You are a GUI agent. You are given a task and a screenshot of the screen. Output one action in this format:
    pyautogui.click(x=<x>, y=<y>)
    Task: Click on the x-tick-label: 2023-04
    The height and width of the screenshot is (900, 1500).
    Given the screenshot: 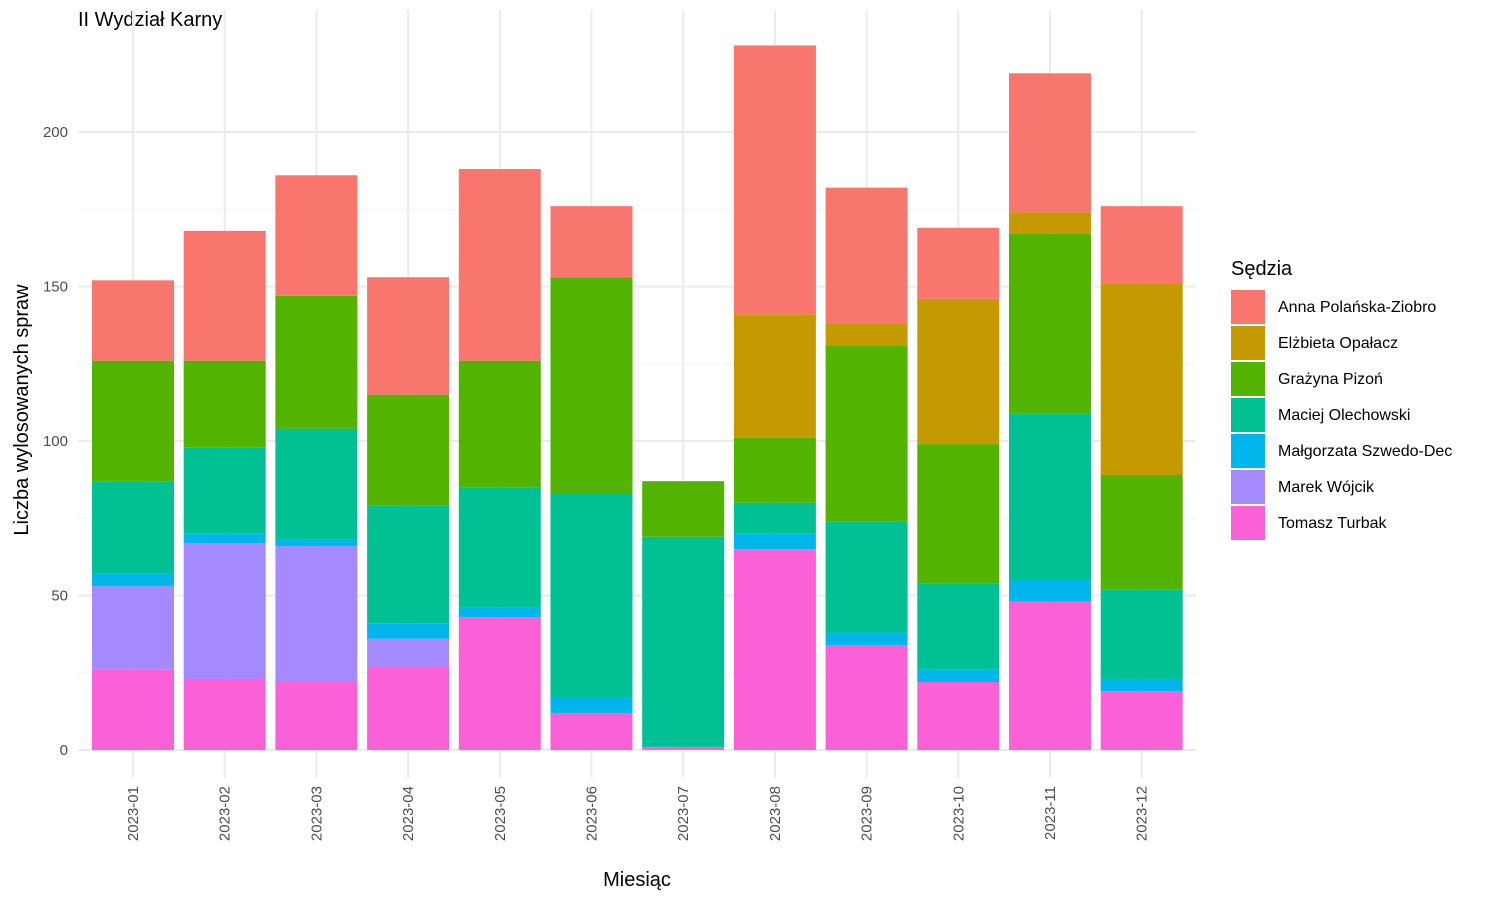 What is the action you would take?
    pyautogui.click(x=408, y=813)
    